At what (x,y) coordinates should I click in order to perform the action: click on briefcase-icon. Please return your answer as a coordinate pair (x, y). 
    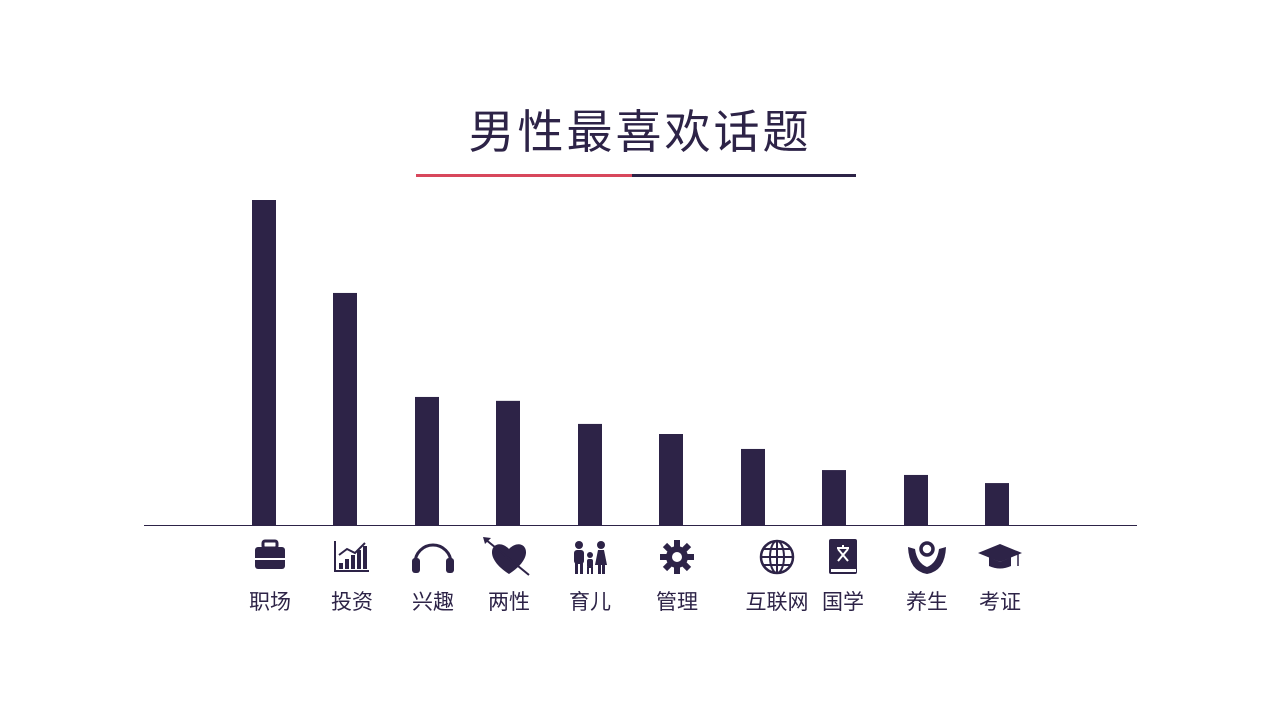
    Looking at the image, I should click on (270, 554).